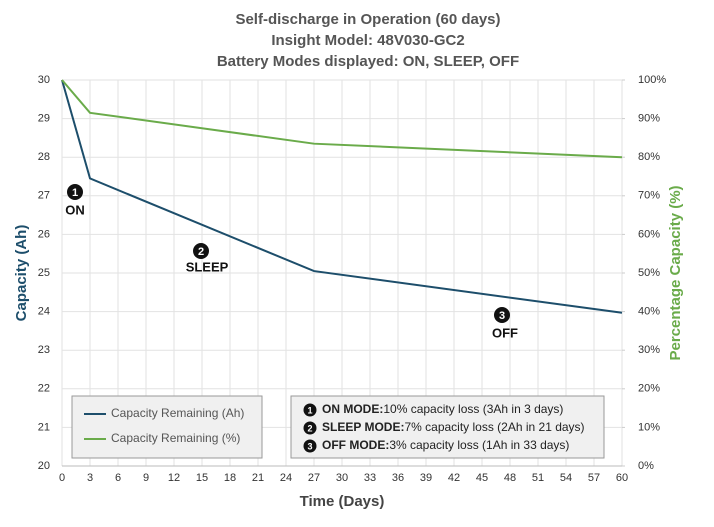 This screenshot has height=527, width=714. Describe the element at coordinates (649, 273) in the screenshot. I see `y2-tick-label: 50%` at that location.